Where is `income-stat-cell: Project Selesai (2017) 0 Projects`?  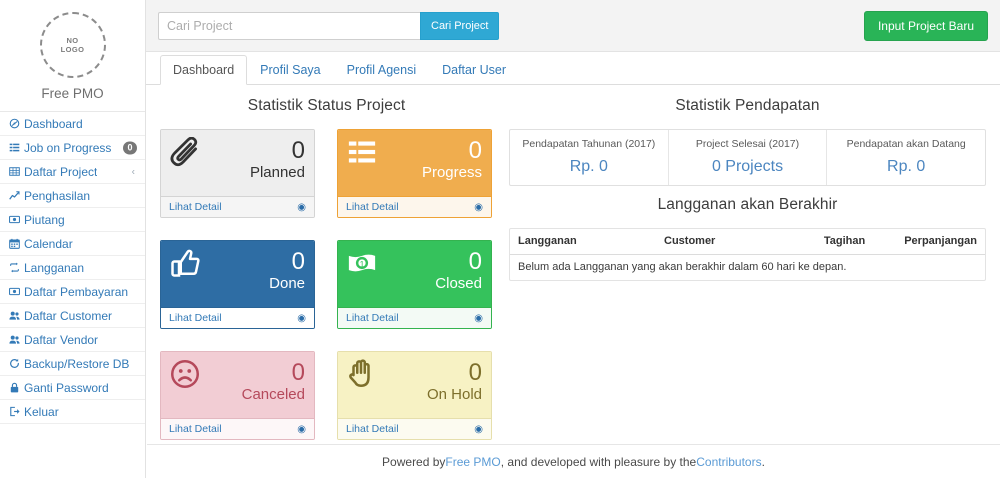 income-stat-cell: Project Selesai (2017) 0 Projects is located at coordinates (748, 157).